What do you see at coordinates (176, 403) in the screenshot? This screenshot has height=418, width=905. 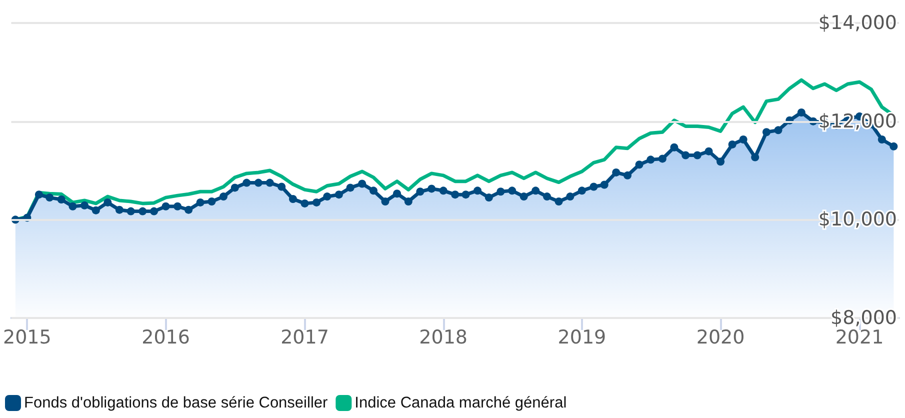 I see `legend-label: Fonds d'obligations de base série Conseiller` at bounding box center [176, 403].